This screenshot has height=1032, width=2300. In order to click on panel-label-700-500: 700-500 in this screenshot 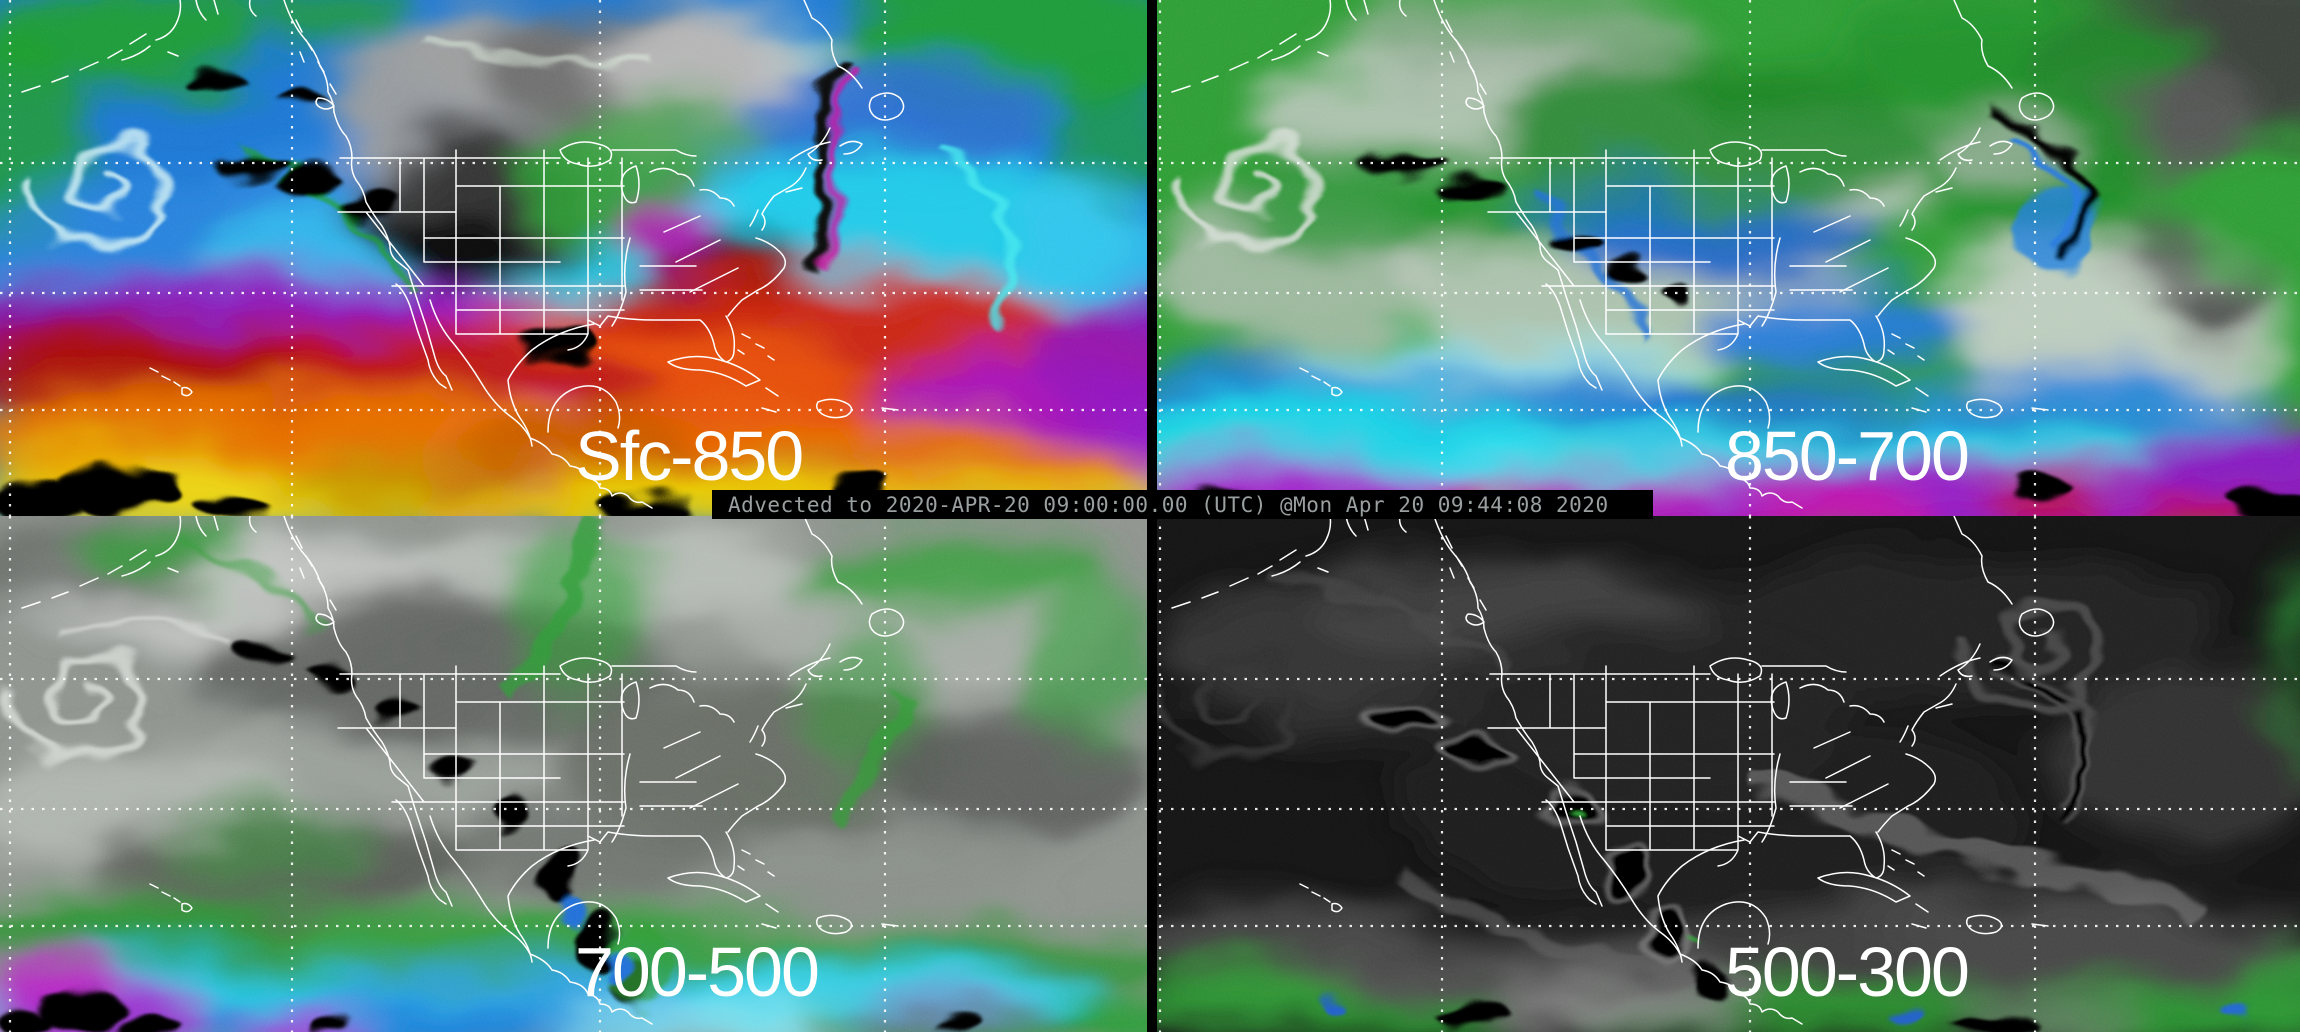, I will do `click(697, 972)`.